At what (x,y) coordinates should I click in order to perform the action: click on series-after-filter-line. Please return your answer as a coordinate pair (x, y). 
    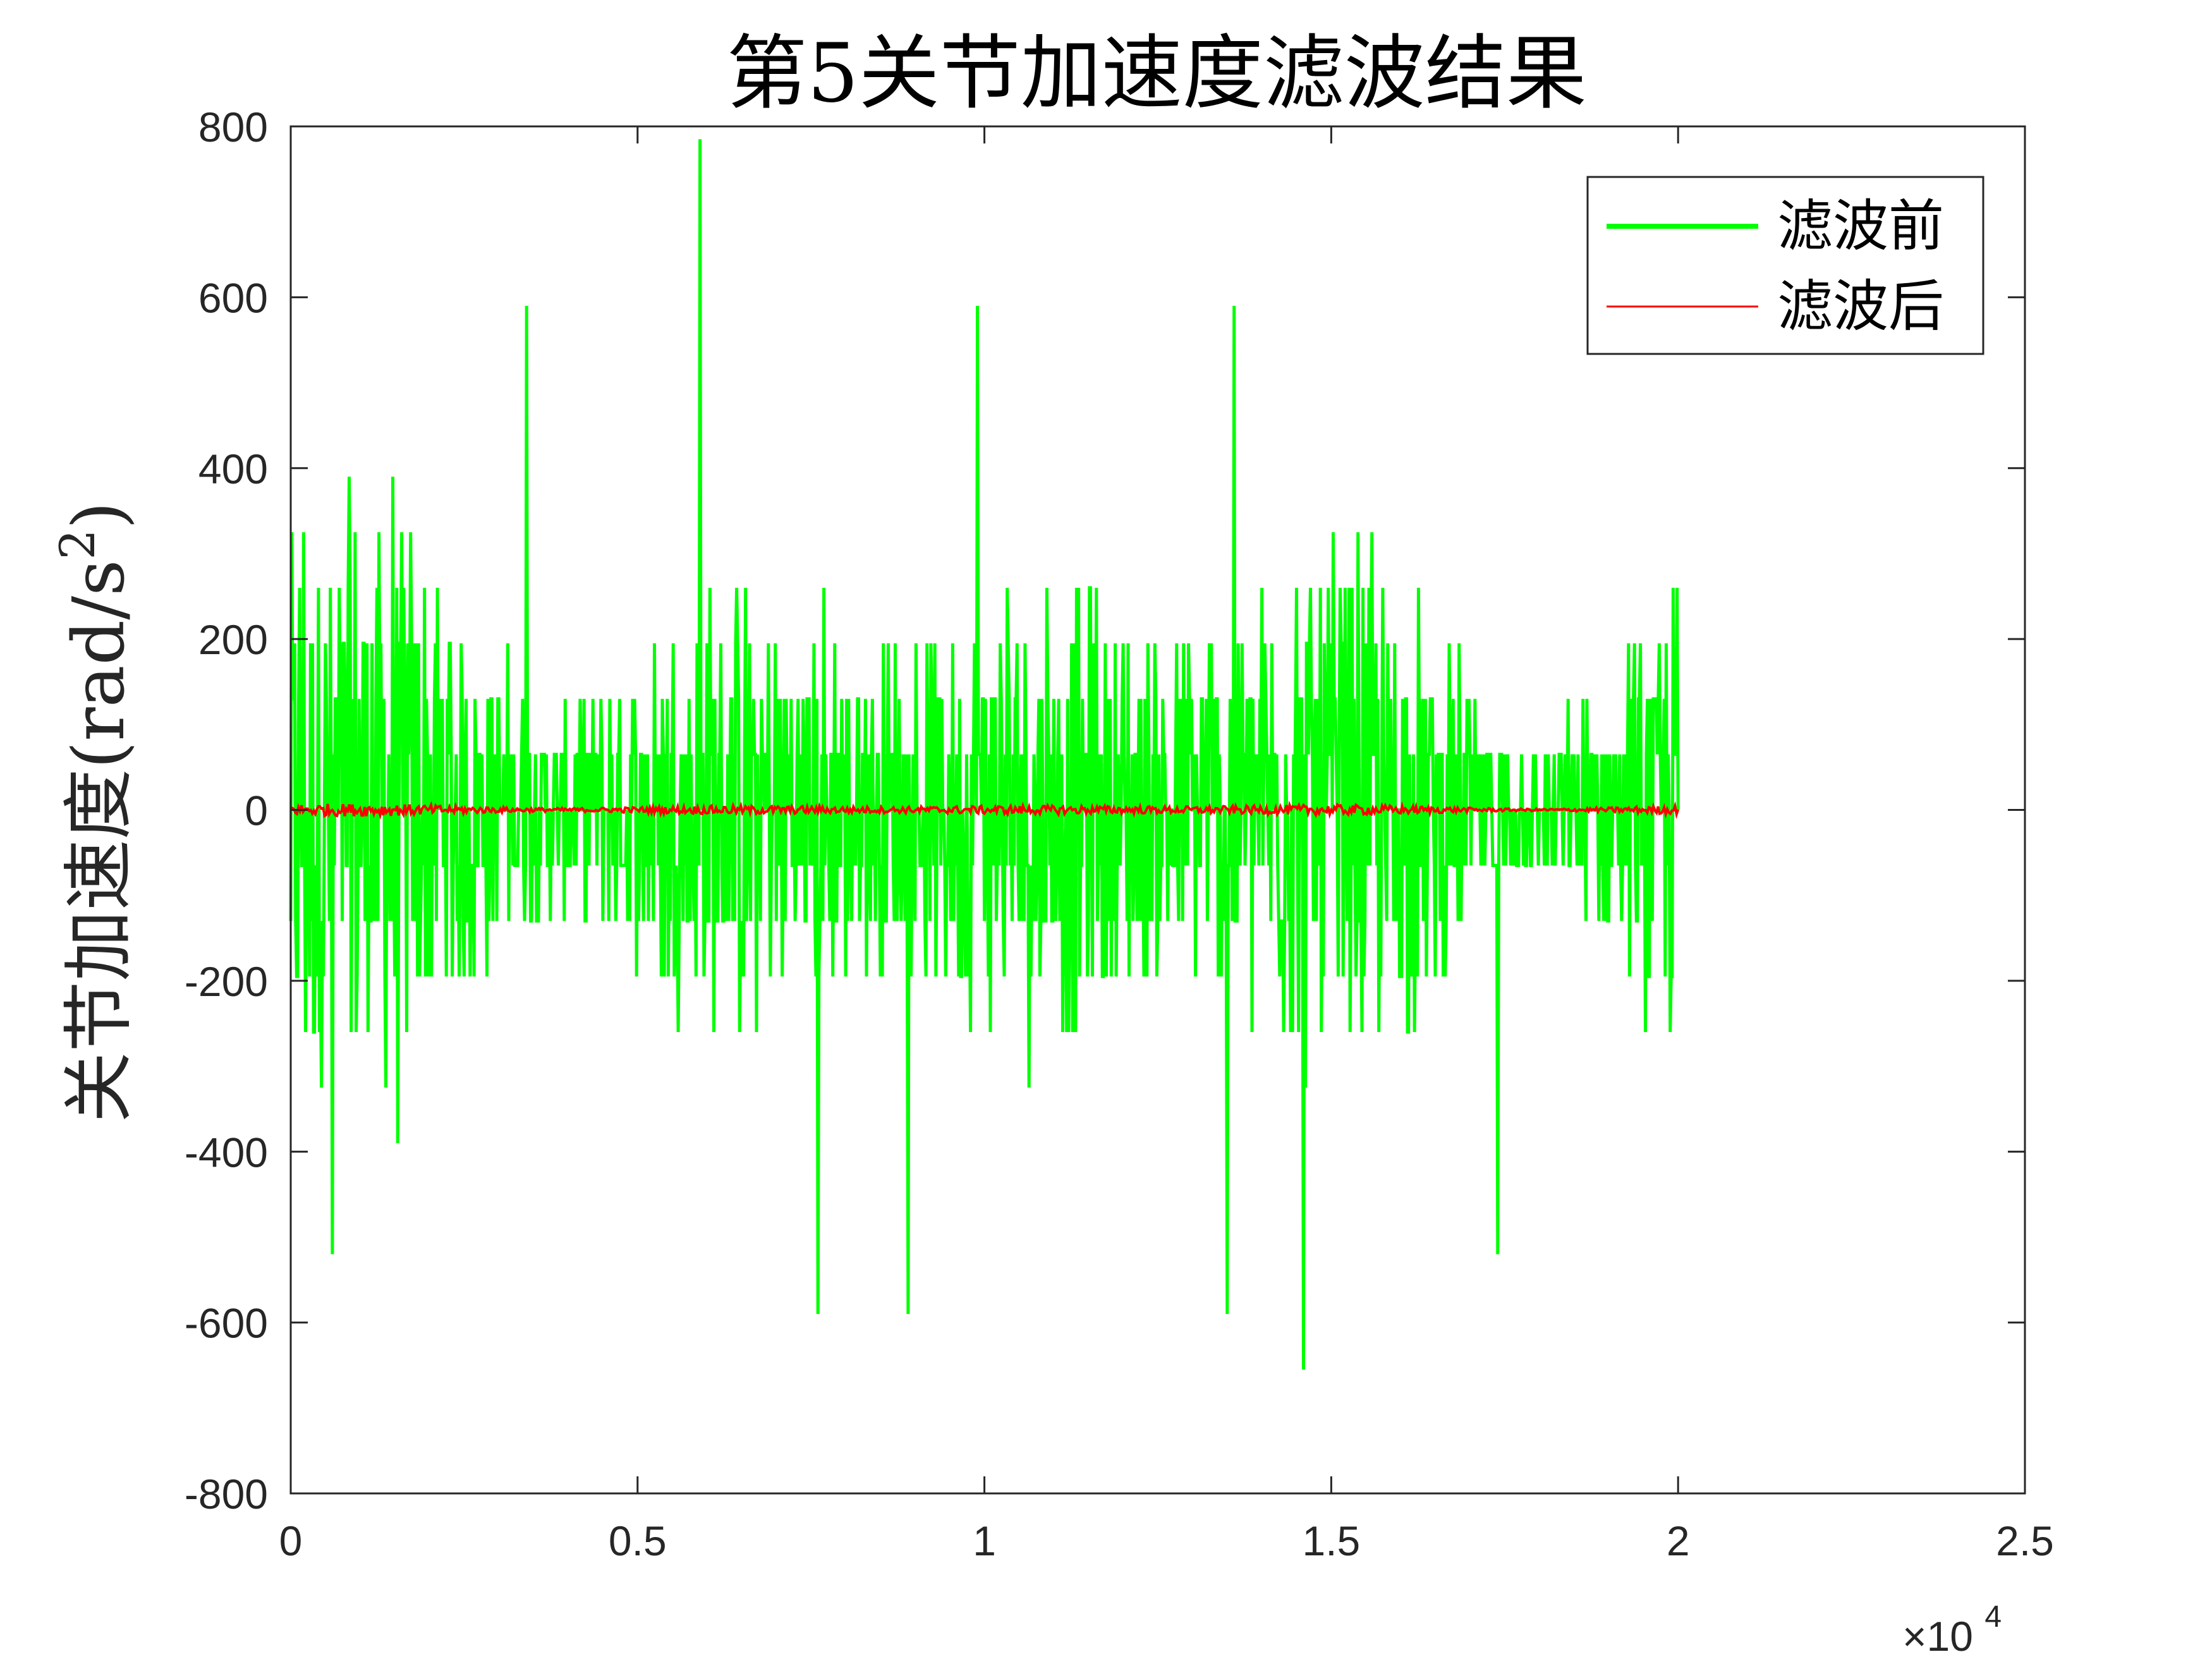
    Looking at the image, I should click on (985, 810).